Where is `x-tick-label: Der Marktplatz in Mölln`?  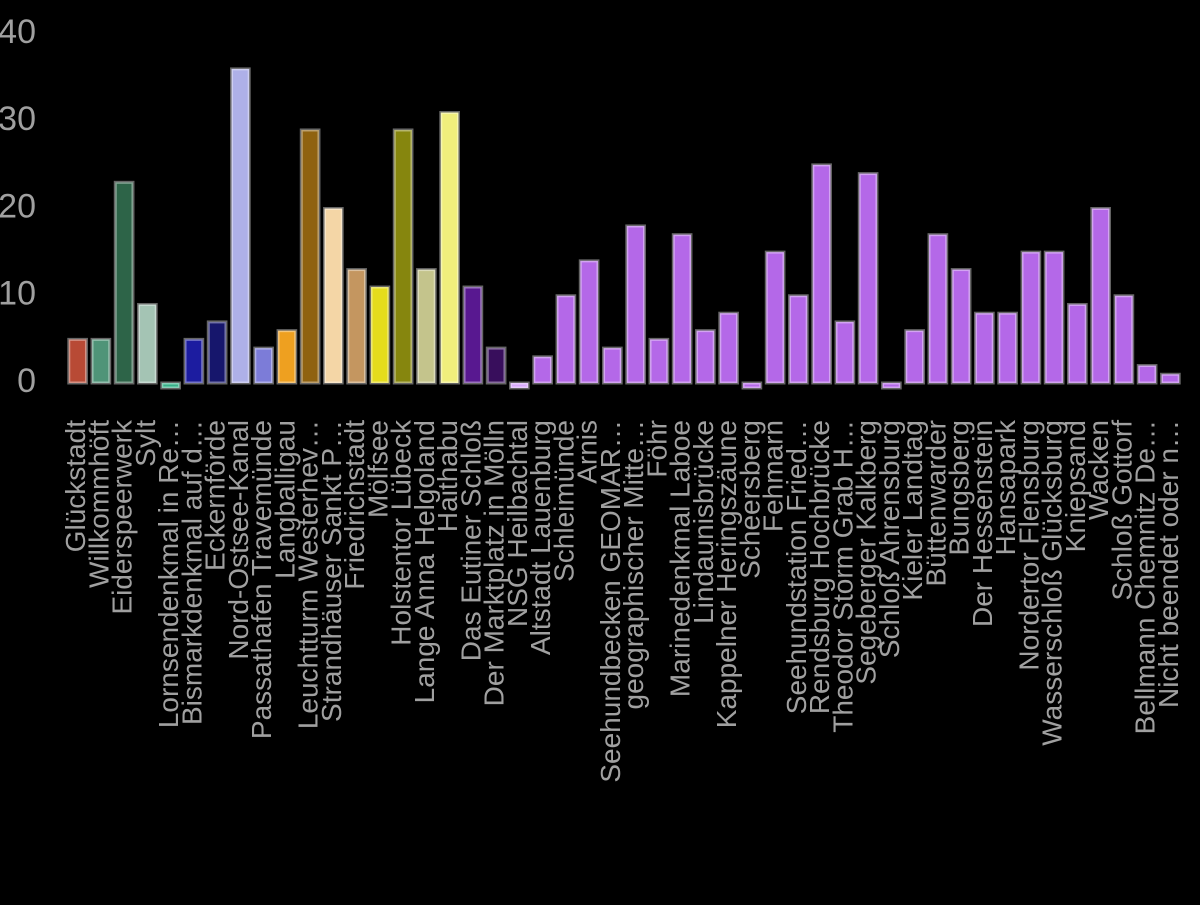 x-tick-label: Der Marktplatz in Mölln is located at coordinates (494, 563).